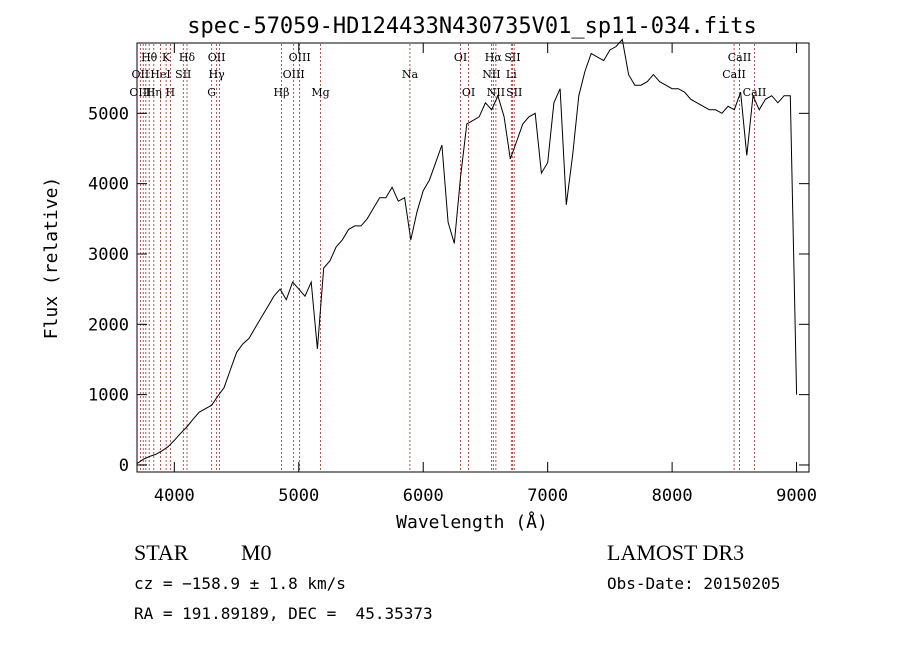 The width and height of the screenshot is (900, 649). I want to click on object-class: STAR, so click(161, 552).